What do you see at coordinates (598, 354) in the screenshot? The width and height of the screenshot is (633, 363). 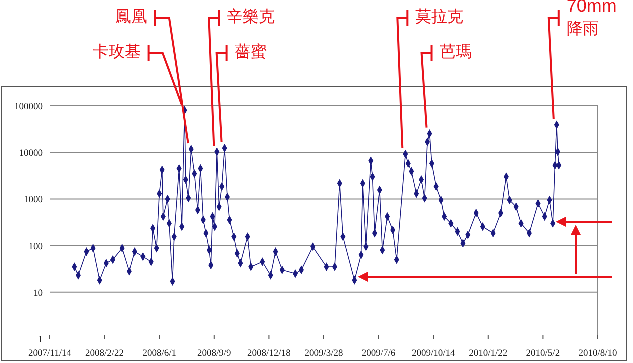 I see `x-tick-label: 2010/8/10` at bounding box center [598, 354].